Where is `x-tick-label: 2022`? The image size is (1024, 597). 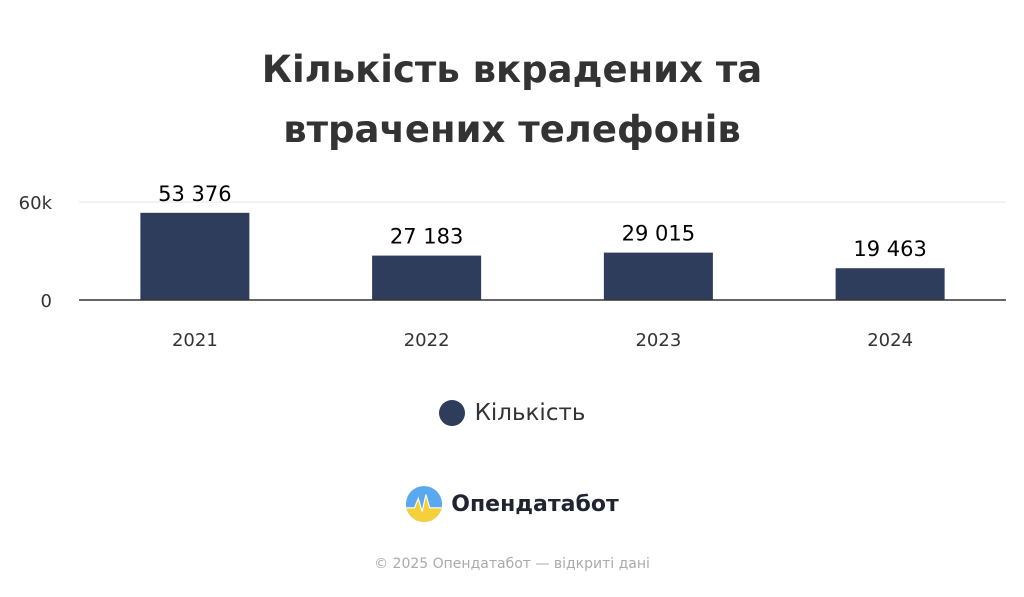
x-tick-label: 2022 is located at coordinates (427, 340).